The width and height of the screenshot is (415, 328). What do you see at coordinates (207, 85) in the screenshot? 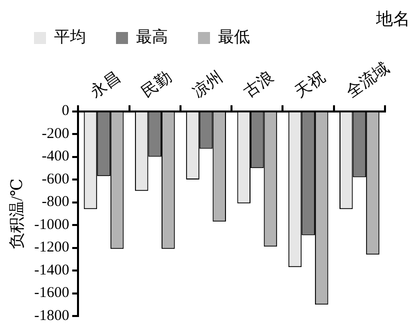
I see `x-tick-label: 凉州` at bounding box center [207, 85].